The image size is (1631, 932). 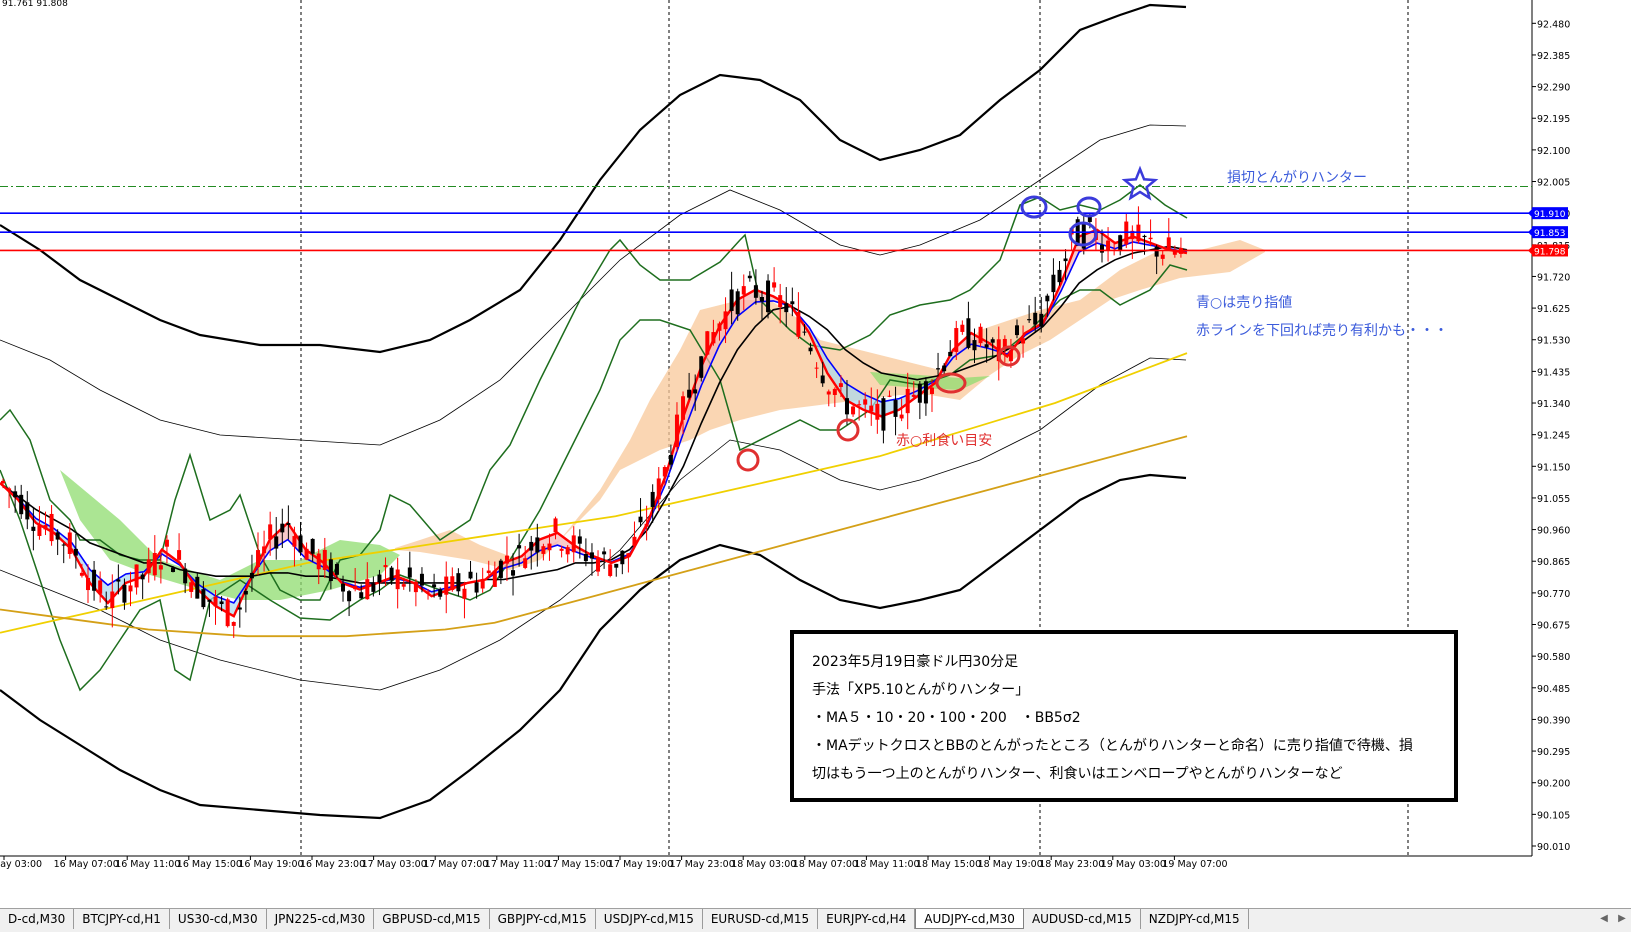 What do you see at coordinates (122, 919) in the screenshot?
I see `tab-btcjpy: BTCJPY-cd,H1` at bounding box center [122, 919].